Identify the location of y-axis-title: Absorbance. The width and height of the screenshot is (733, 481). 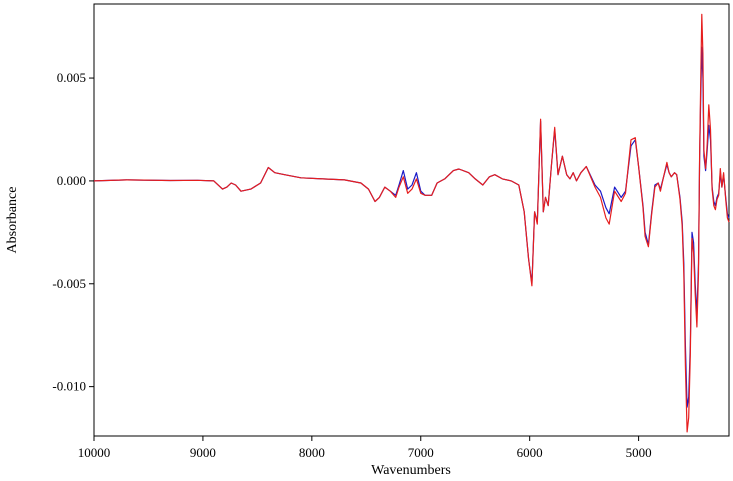
(12, 220).